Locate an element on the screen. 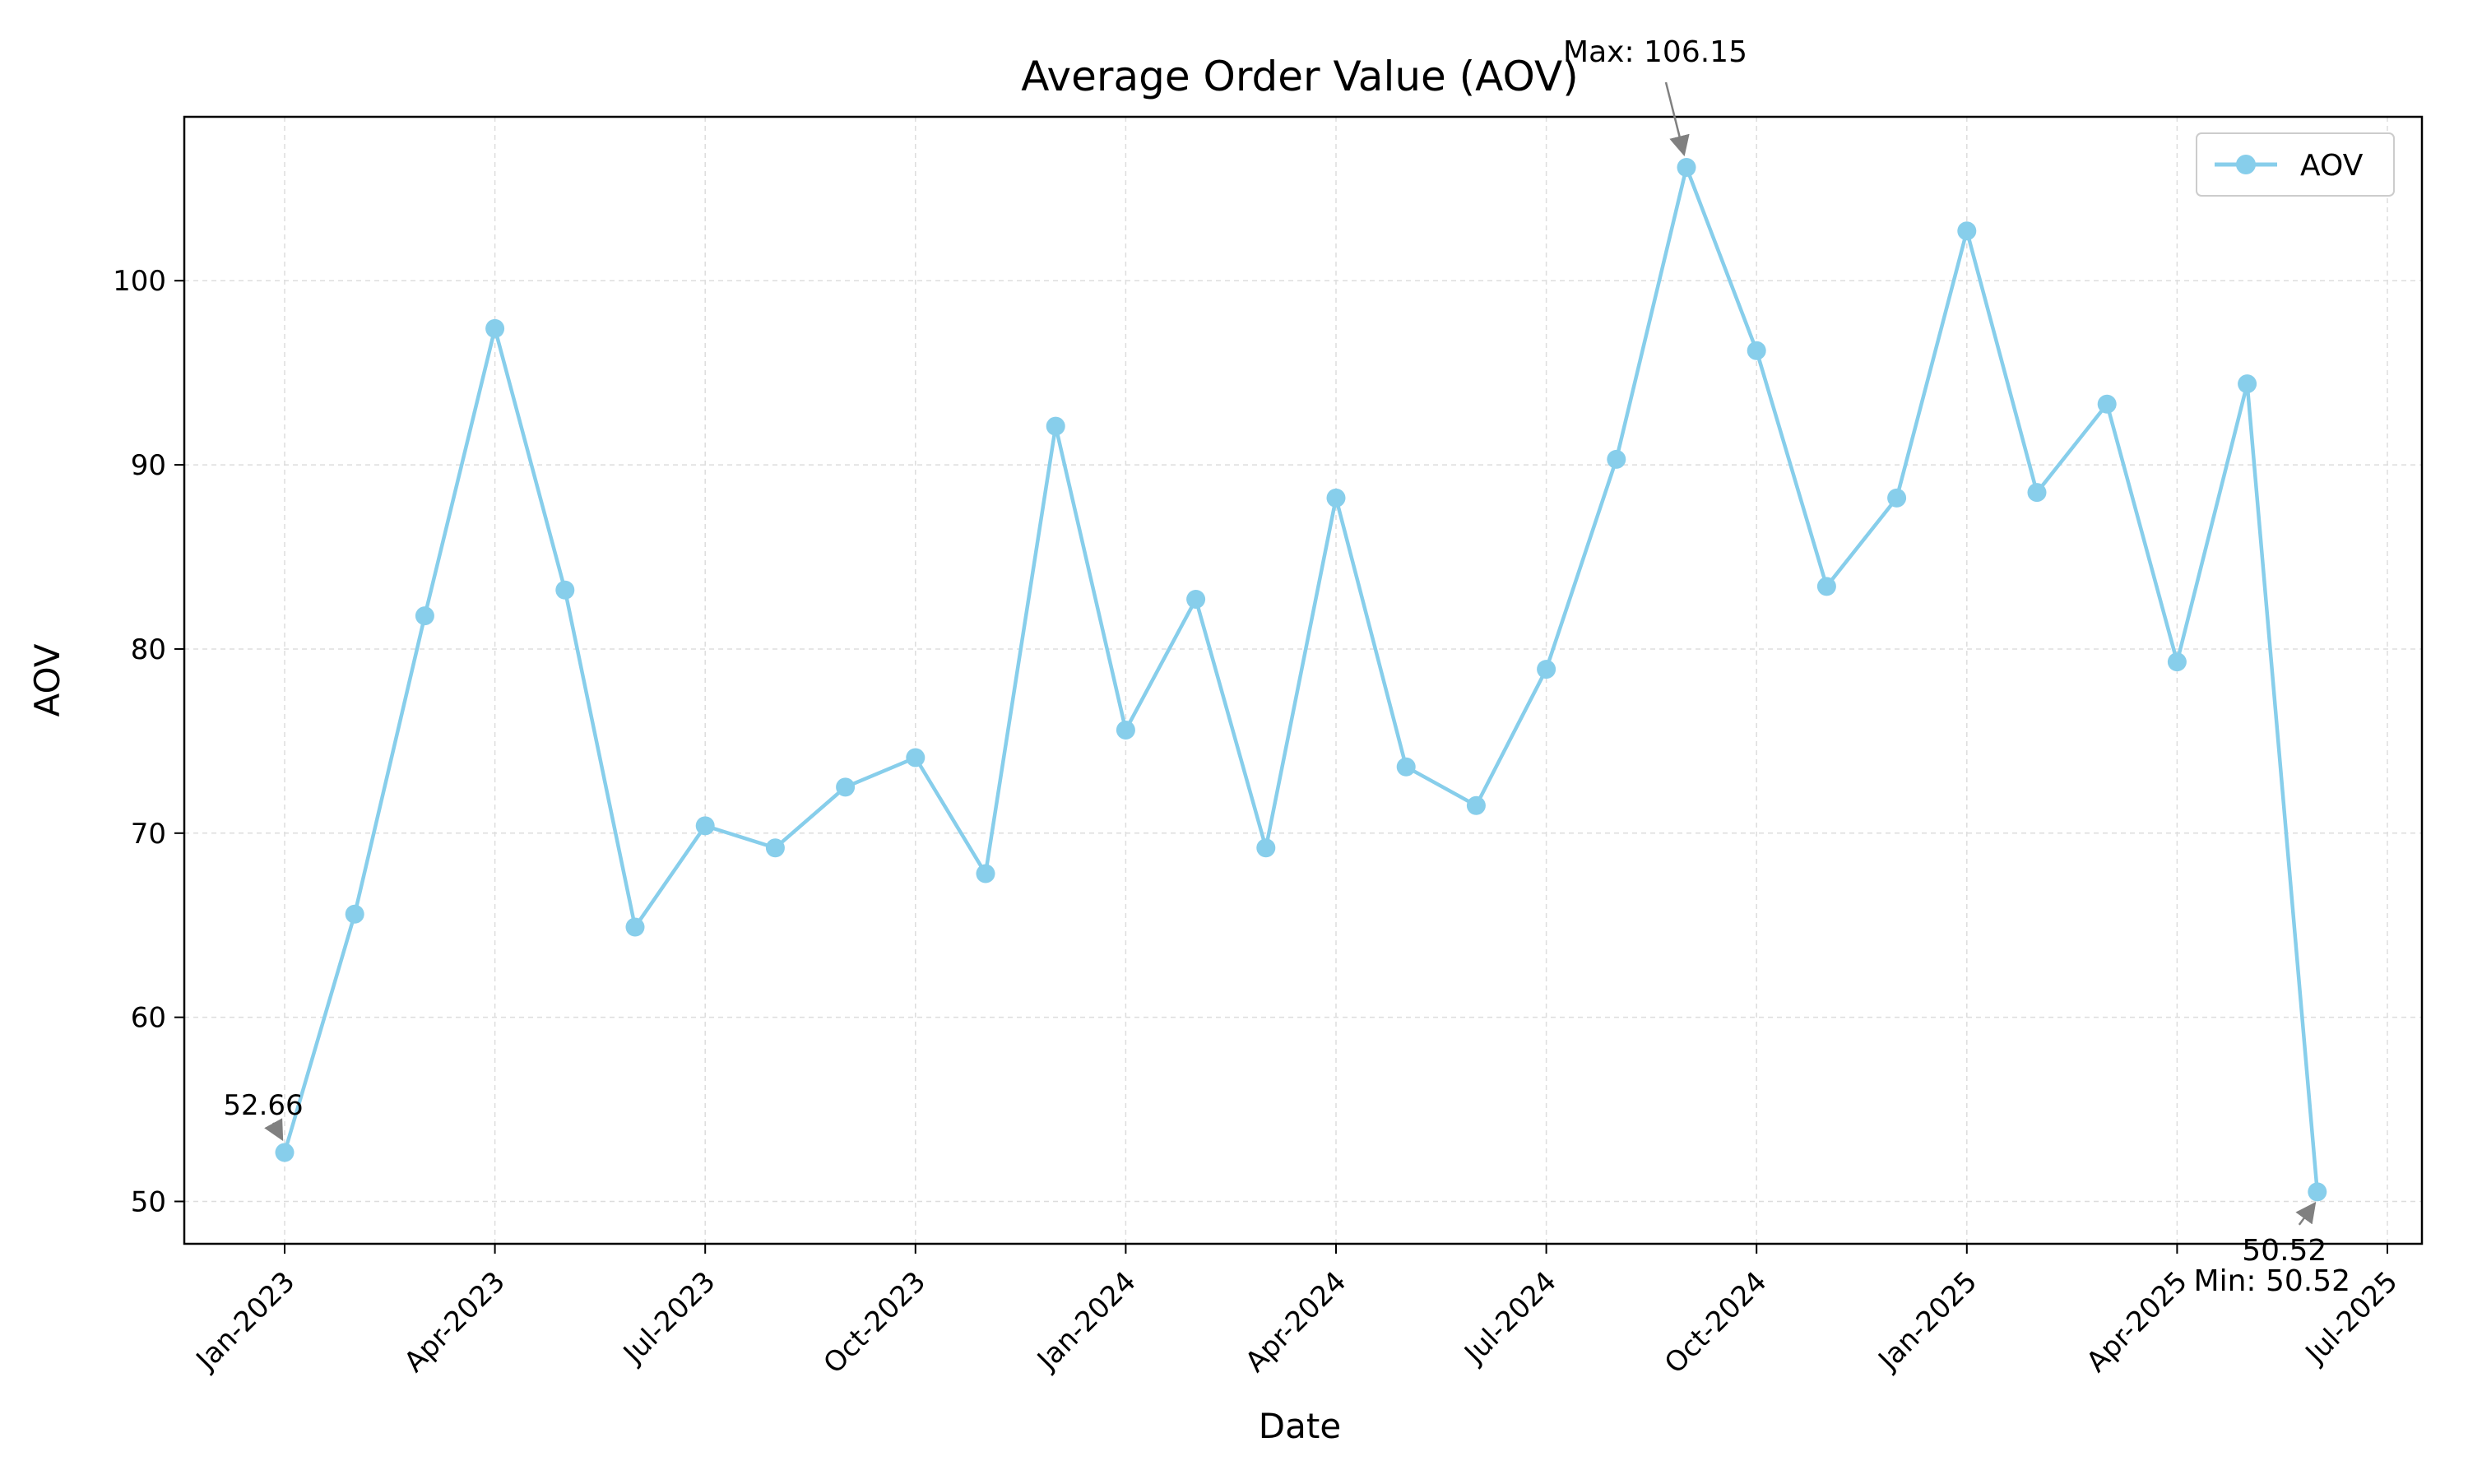 The width and height of the screenshot is (2468, 1484). legend-box is located at coordinates (2295, 164).